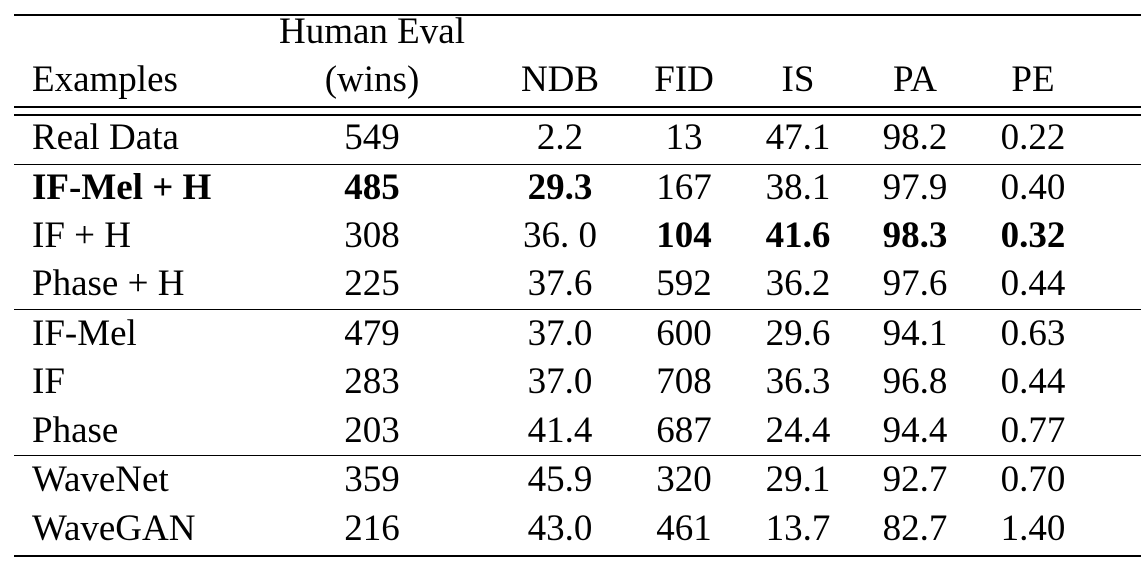 This screenshot has height=568, width=1146. What do you see at coordinates (81, 235) in the screenshot?
I see `cell-examples: IF + H` at bounding box center [81, 235].